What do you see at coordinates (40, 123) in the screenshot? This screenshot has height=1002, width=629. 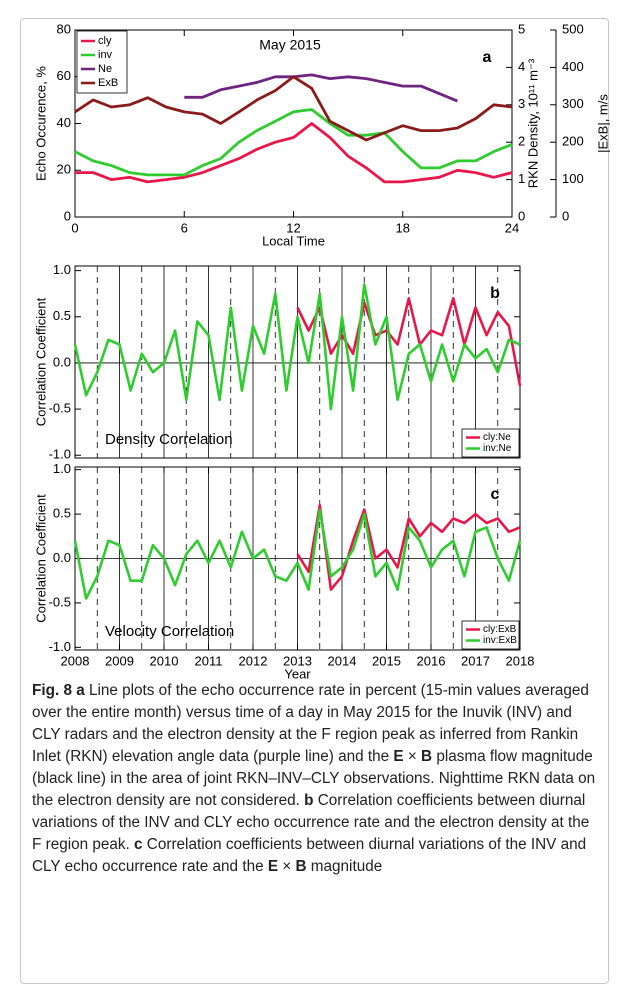 I see `axis-title: Echo Occurence, %` at bounding box center [40, 123].